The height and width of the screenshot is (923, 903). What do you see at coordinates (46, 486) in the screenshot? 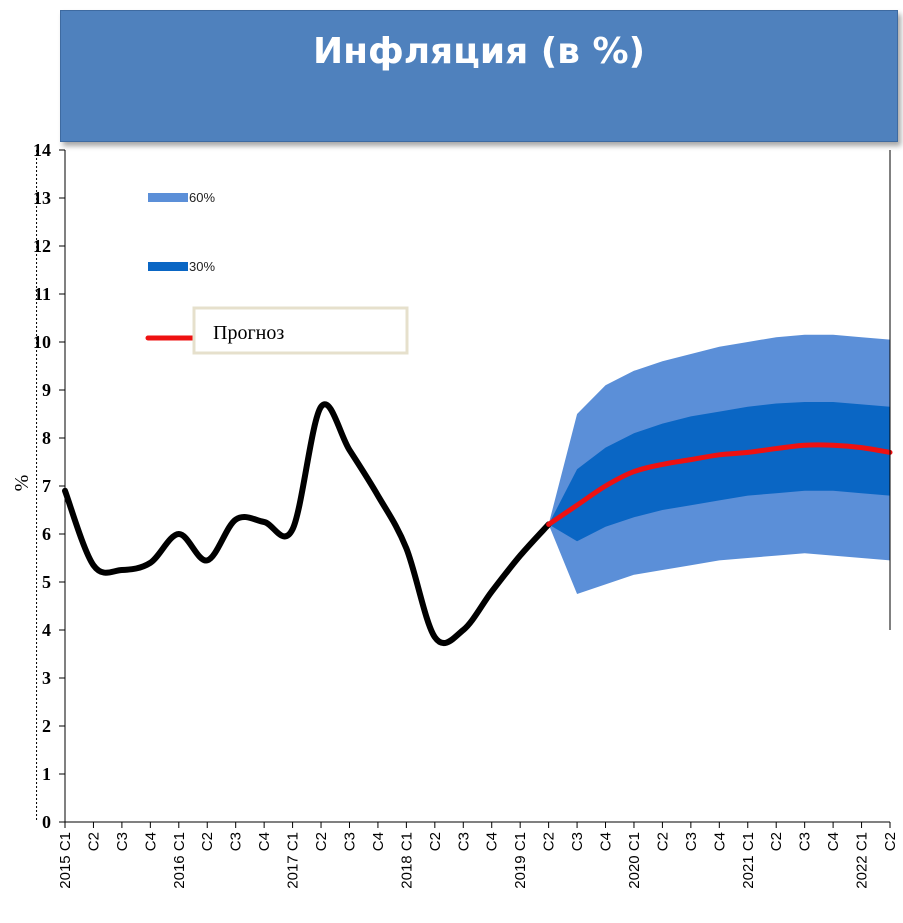
I see `y-tick-label: 7` at bounding box center [46, 486].